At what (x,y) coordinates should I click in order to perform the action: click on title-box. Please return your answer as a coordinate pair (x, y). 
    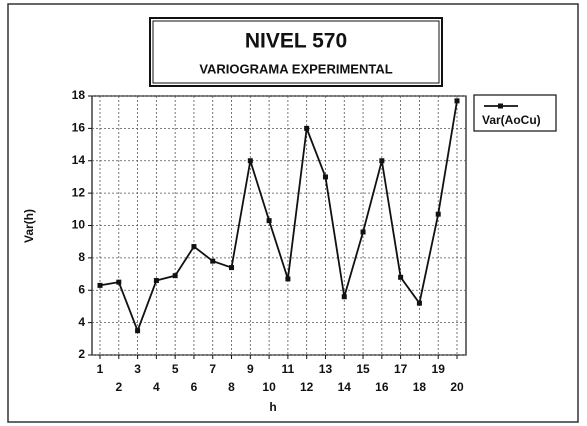
    Looking at the image, I should click on (296, 52).